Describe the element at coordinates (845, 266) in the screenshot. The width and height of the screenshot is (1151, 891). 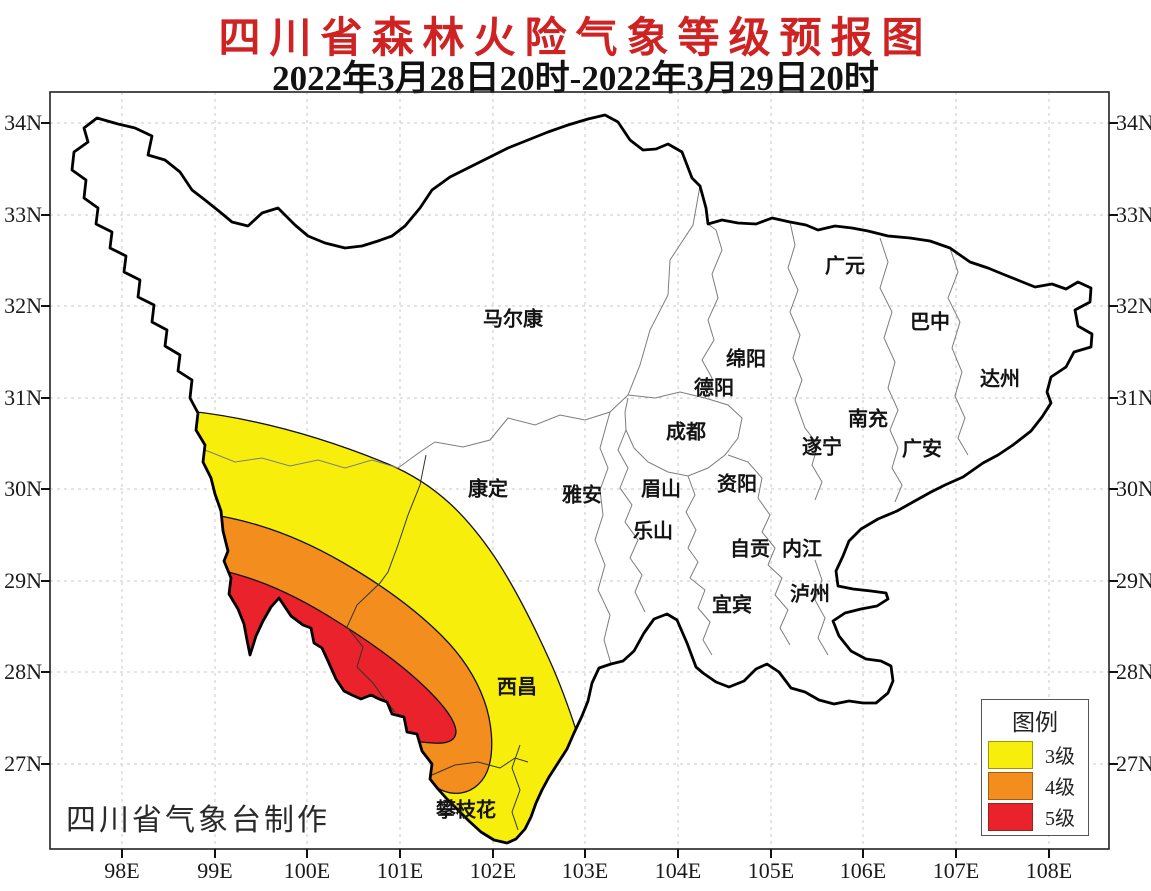
I see `city-label-广元: 广元` at that location.